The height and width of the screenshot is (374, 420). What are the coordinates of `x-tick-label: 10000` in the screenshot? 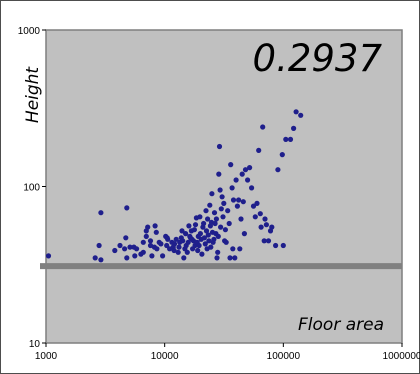 It's located at (165, 356).